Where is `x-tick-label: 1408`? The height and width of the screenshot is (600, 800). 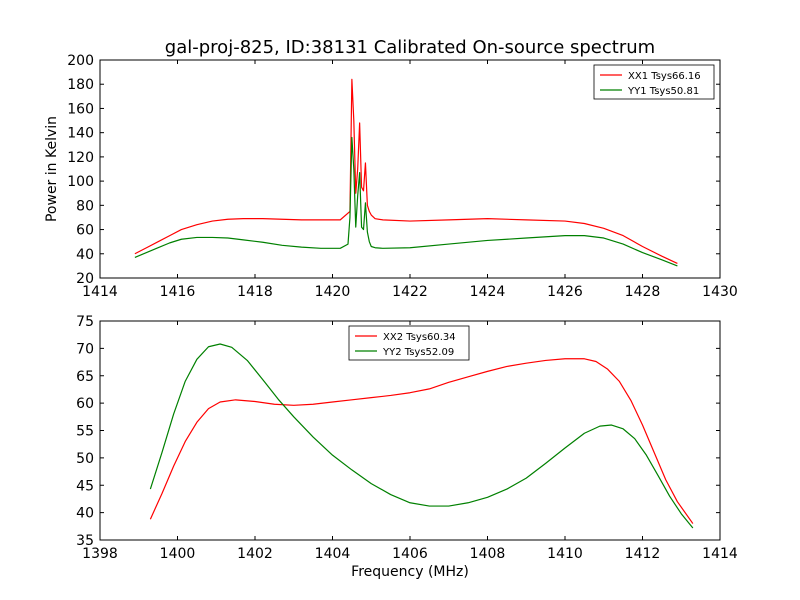 x-tick-label: 1408 is located at coordinates (488, 554).